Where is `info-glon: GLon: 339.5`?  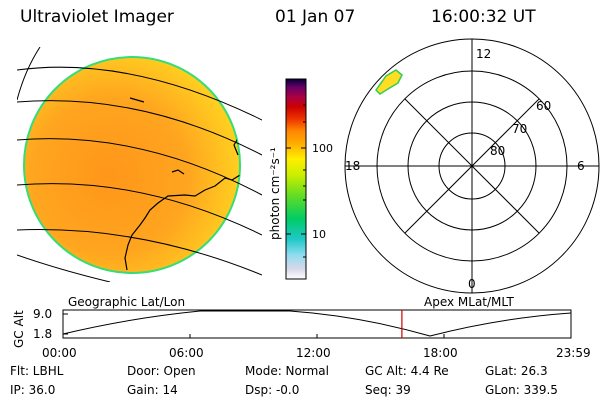
info-glon: GLon: 339.5 is located at coordinates (521, 390).